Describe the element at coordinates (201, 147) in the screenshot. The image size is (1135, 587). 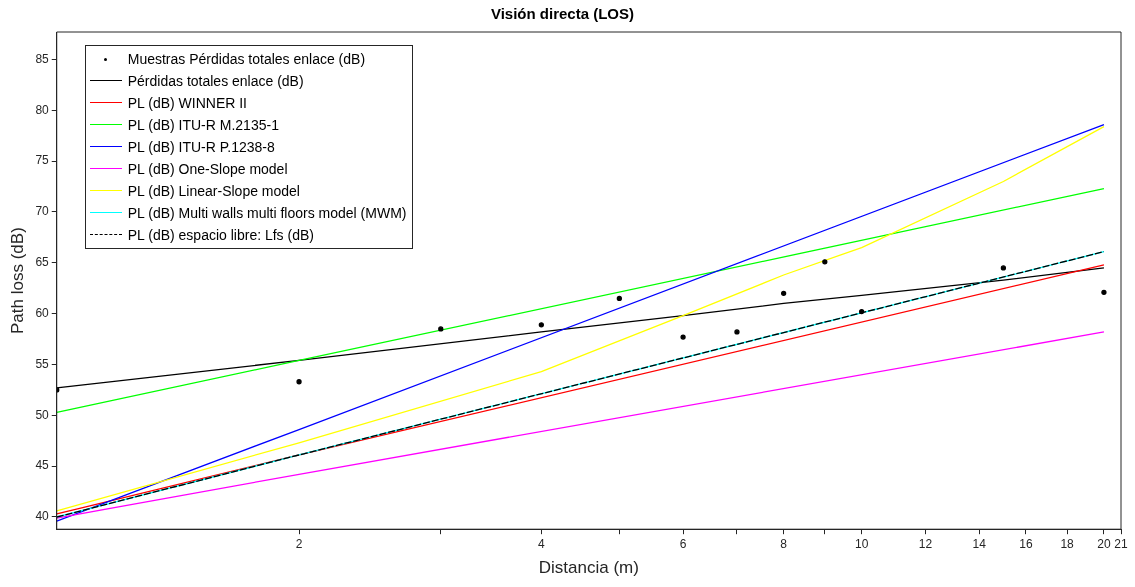
I see `legend-label: PL (dB) ITU-R P.1238-8` at that location.